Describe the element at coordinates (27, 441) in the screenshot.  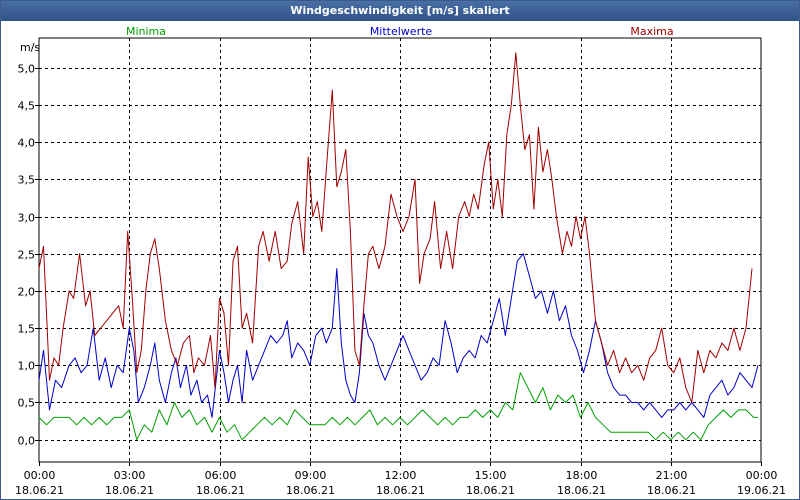
I see `y-tick-label: 0,0` at that location.